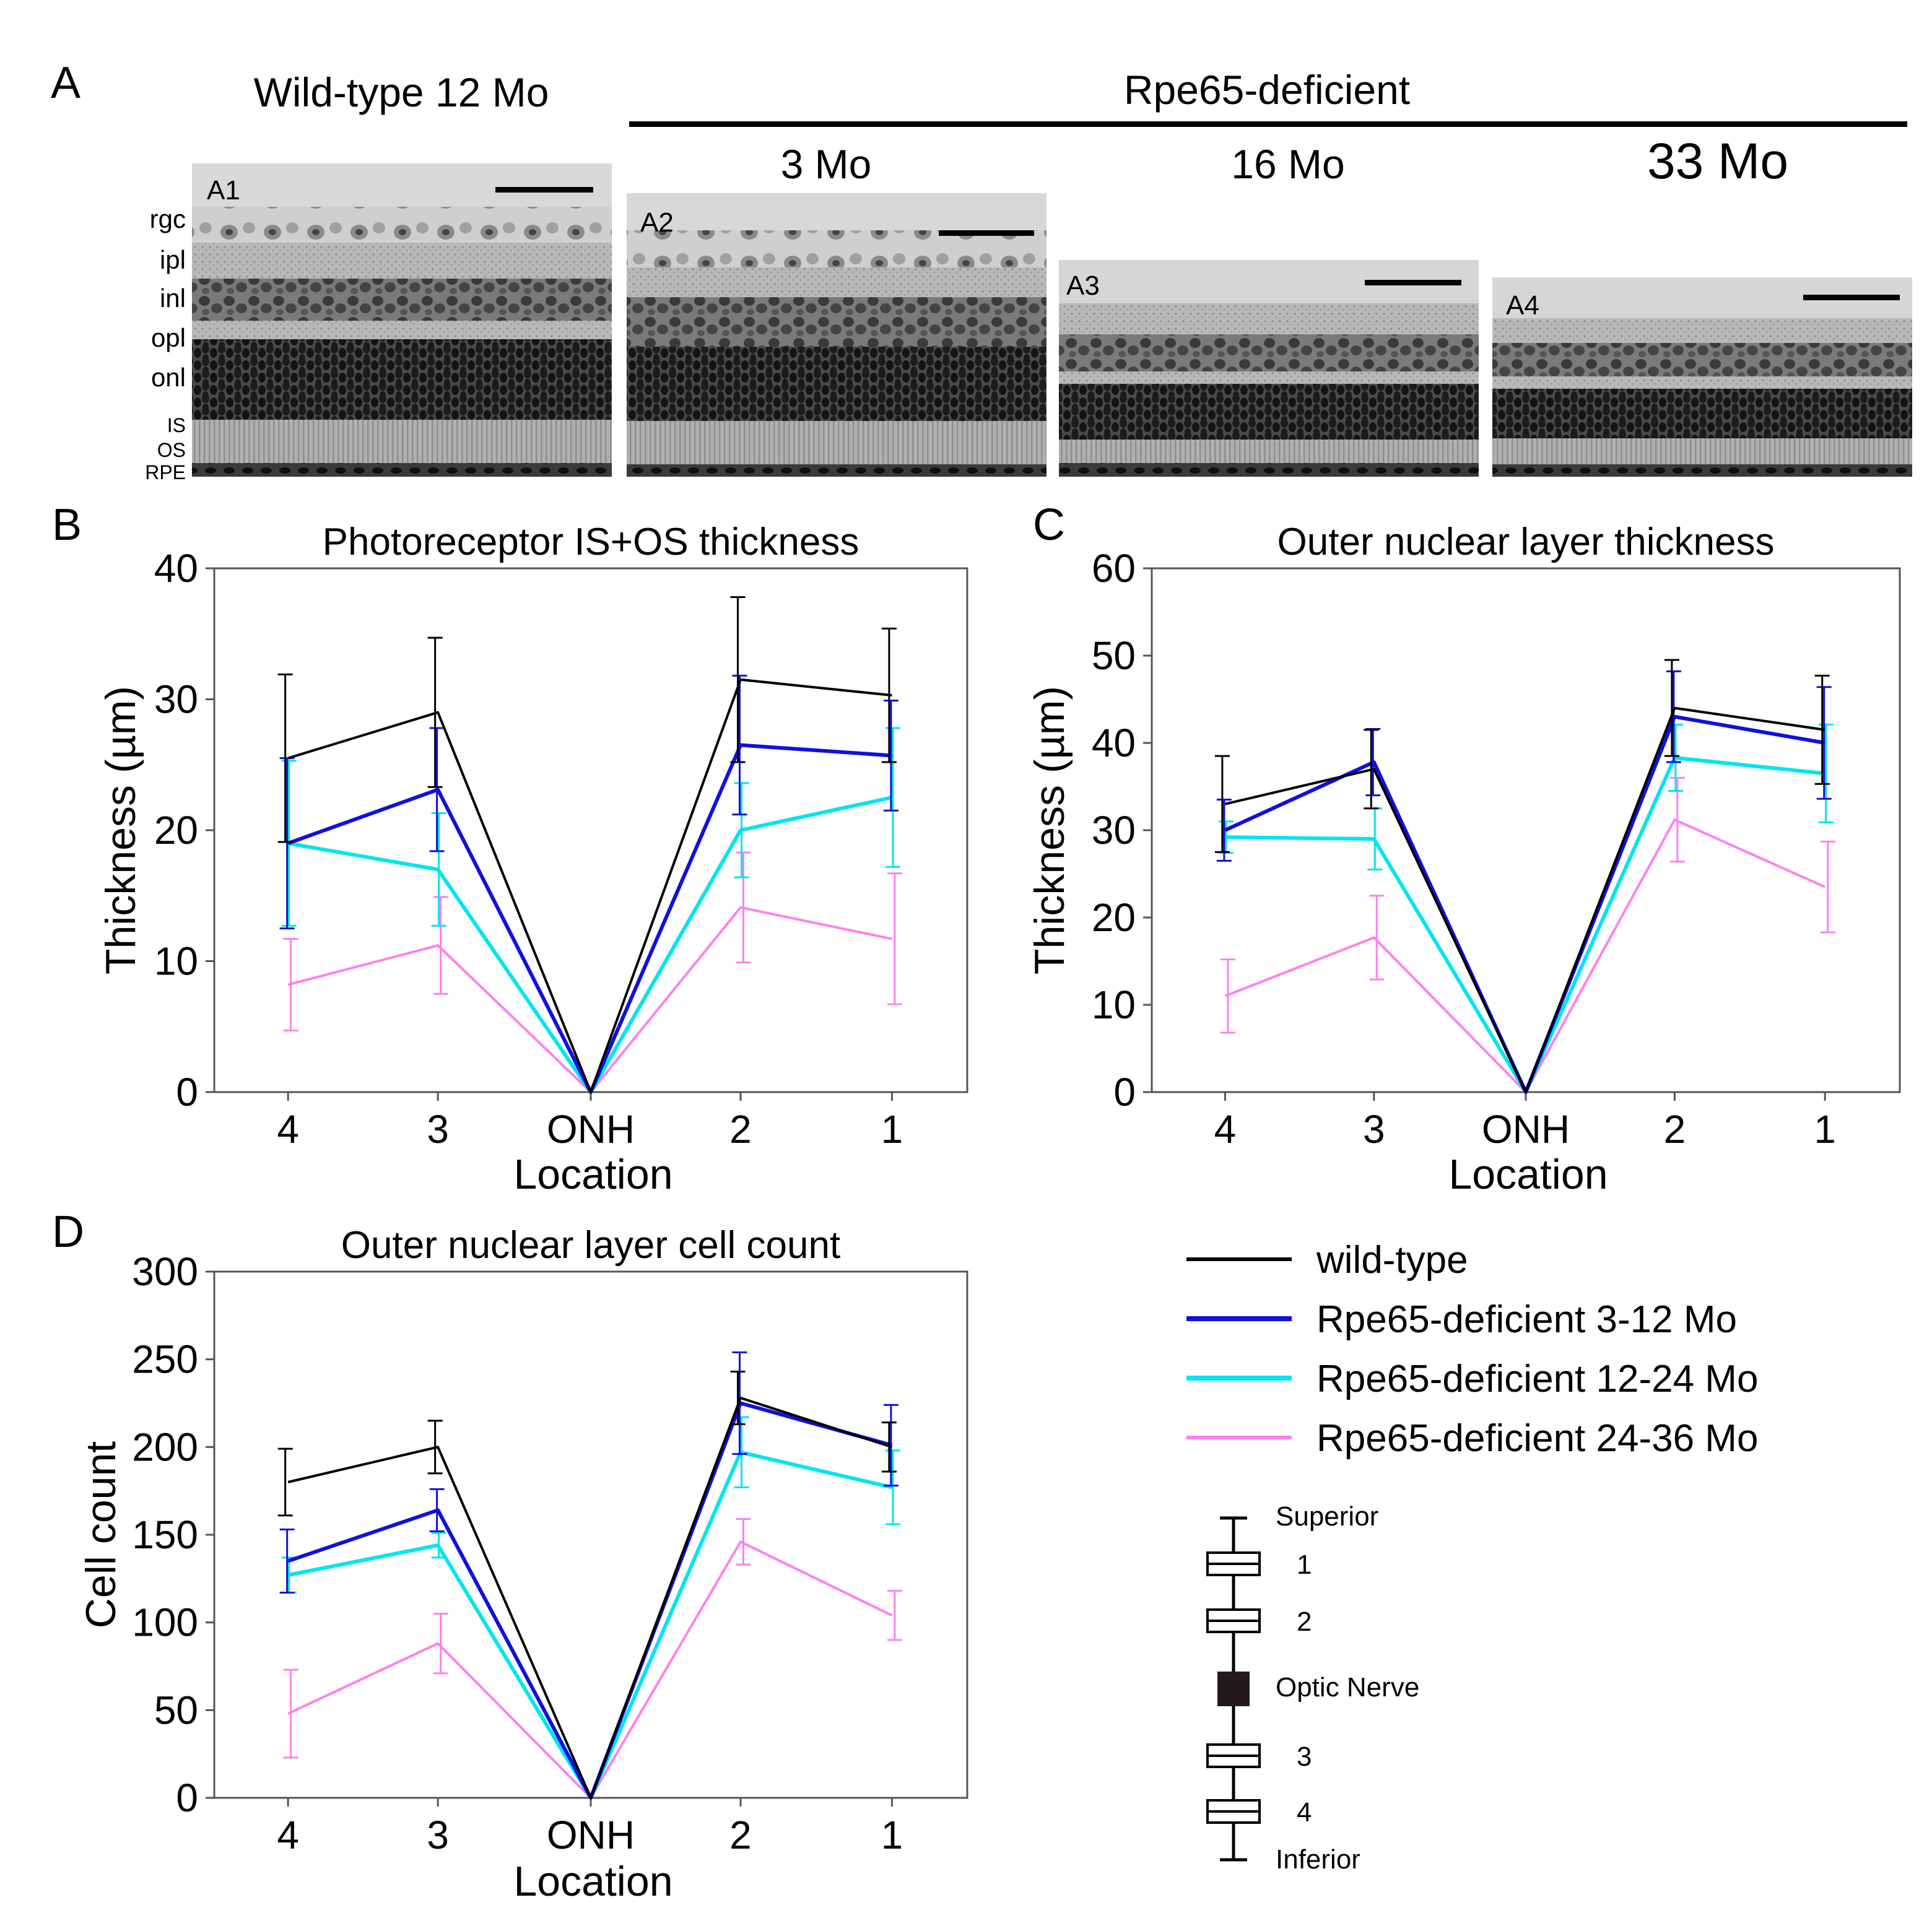  What do you see at coordinates (68, 1232) in the screenshot?
I see `panel-letter: D` at bounding box center [68, 1232].